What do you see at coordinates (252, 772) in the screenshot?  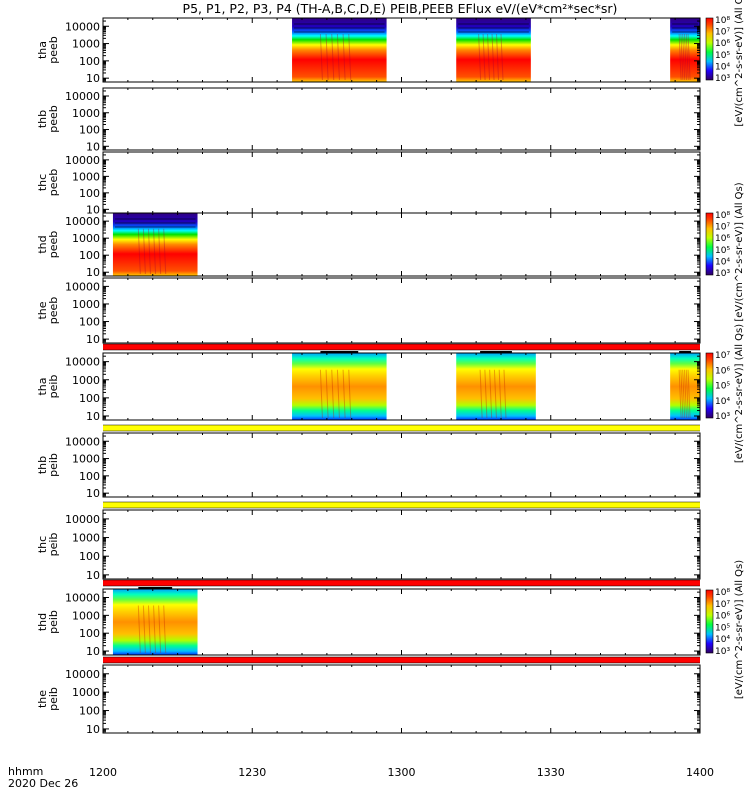 I see `x-tick-label: 1230` at bounding box center [252, 772].